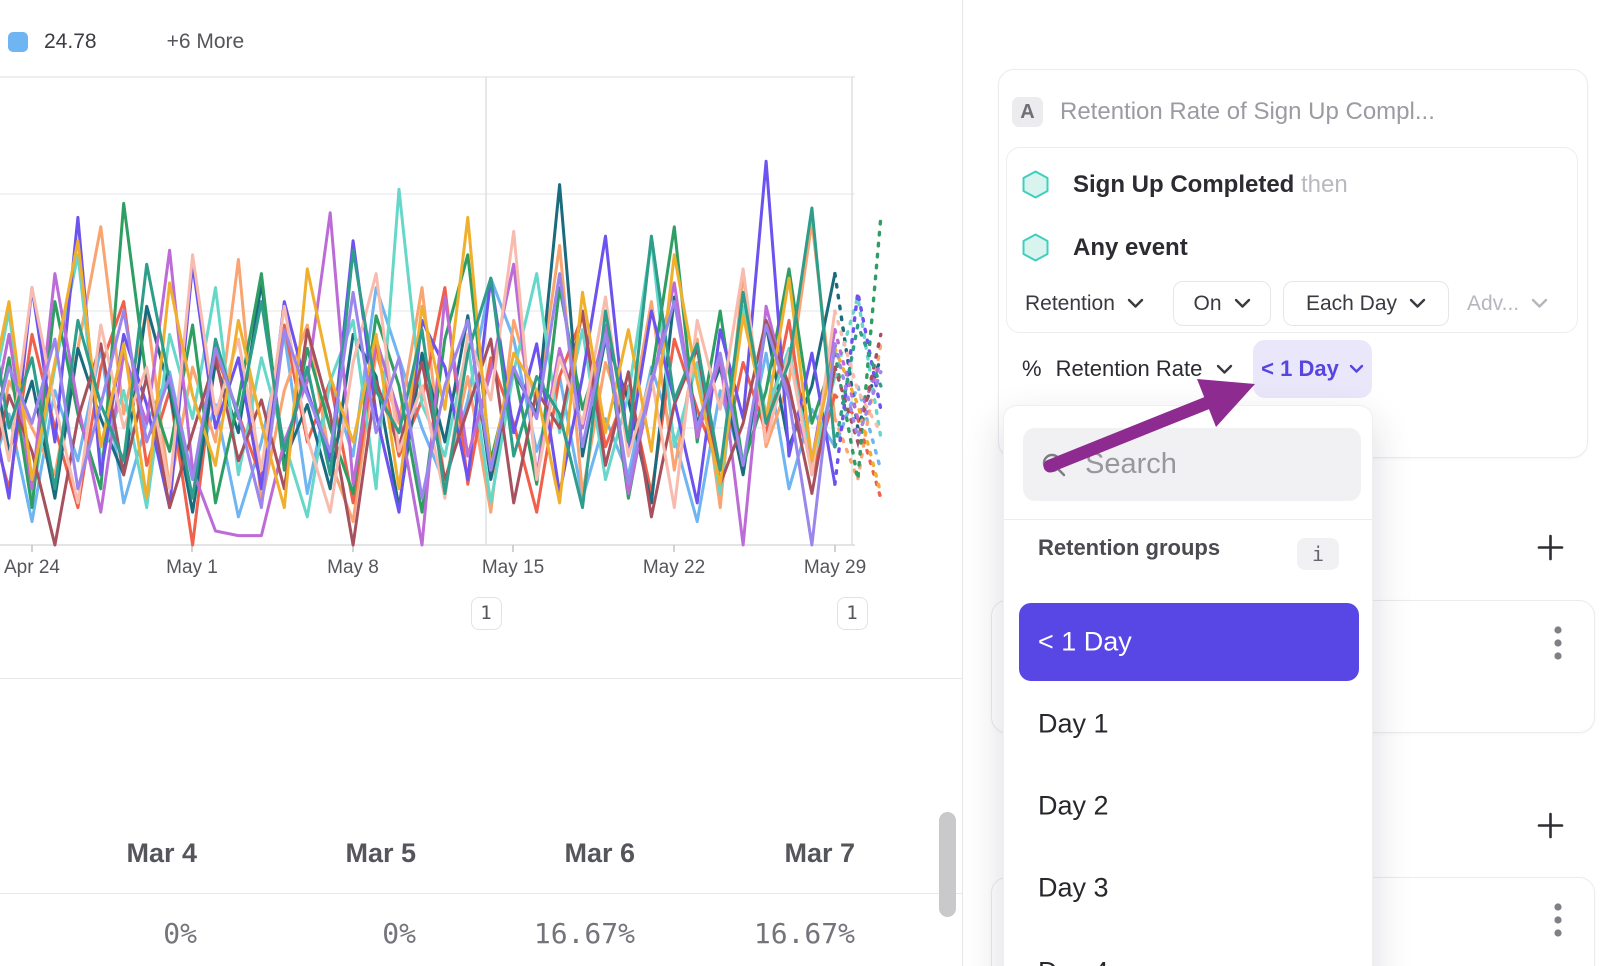  What do you see at coordinates (1070, 303) in the screenshot?
I see `retention-type-label: Retention` at bounding box center [1070, 303].